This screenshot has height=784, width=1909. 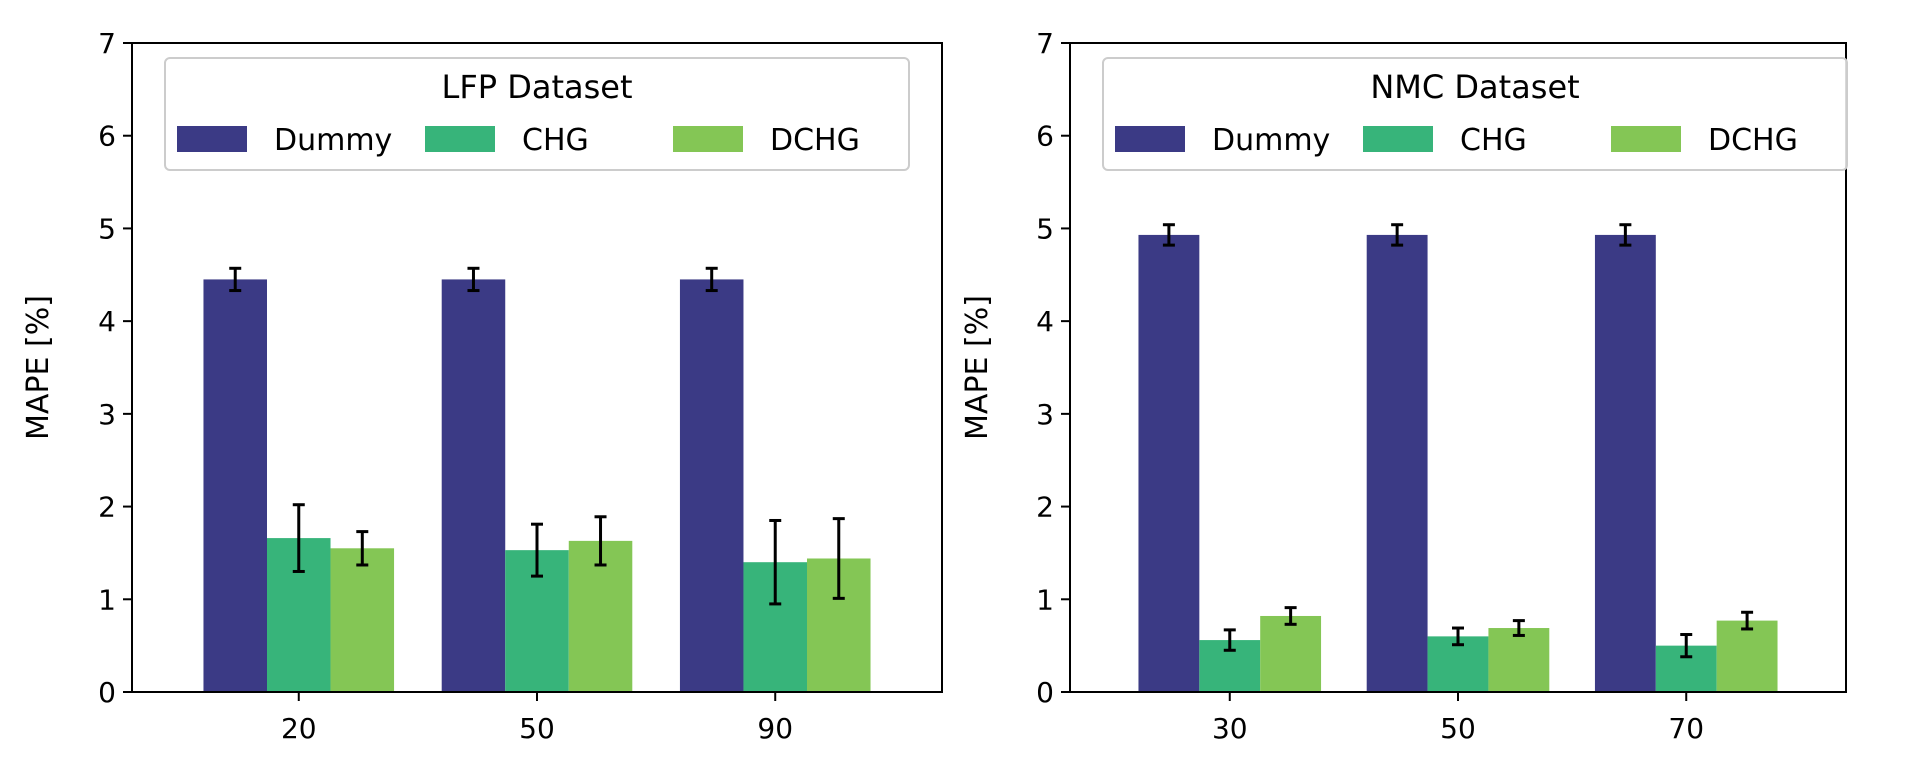 What do you see at coordinates (1686, 728) in the screenshot?
I see `x-tick-label: 70` at bounding box center [1686, 728].